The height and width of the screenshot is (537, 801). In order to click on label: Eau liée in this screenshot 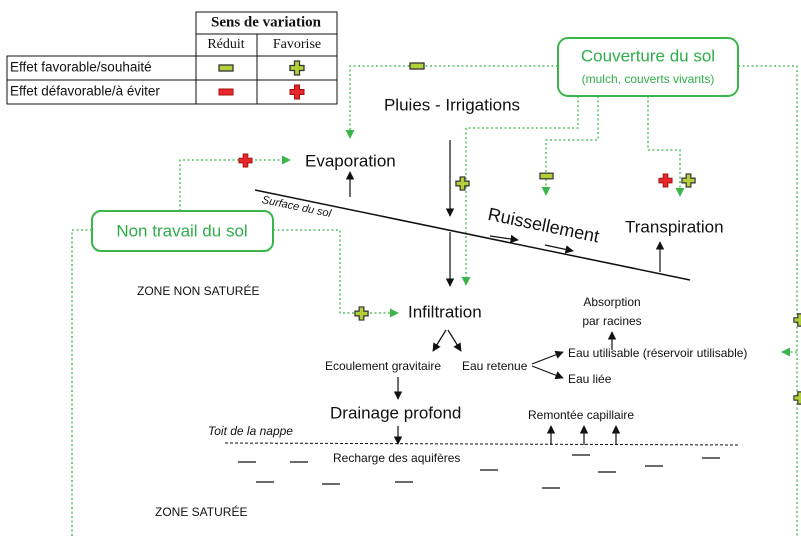, I will do `click(590, 379)`.